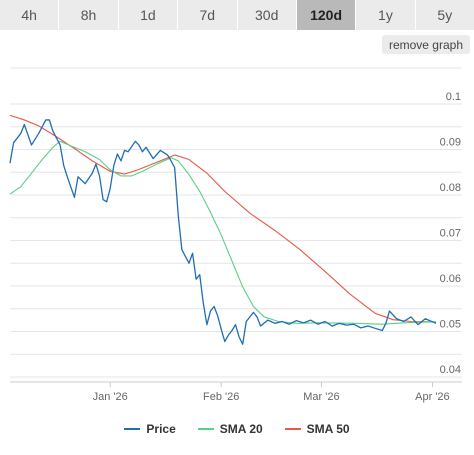  What do you see at coordinates (386, 15) in the screenshot?
I see `tab-1y: 1y` at bounding box center [386, 15].